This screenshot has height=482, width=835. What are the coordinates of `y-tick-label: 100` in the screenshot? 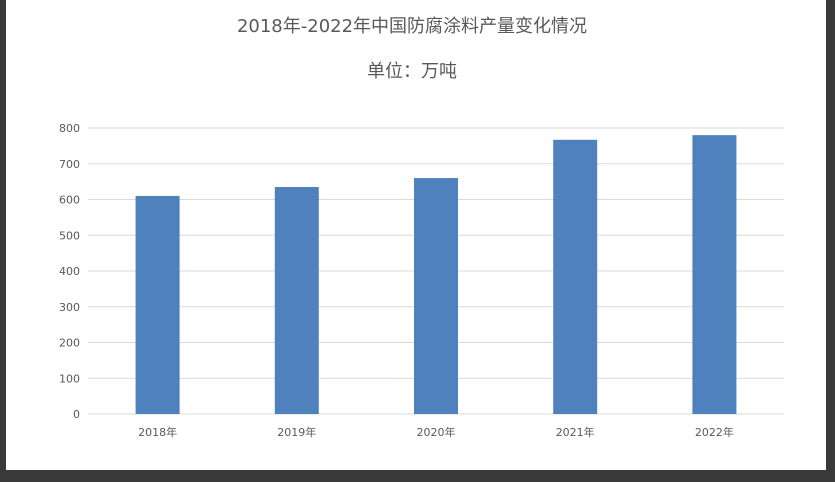 It's located at (69, 378).